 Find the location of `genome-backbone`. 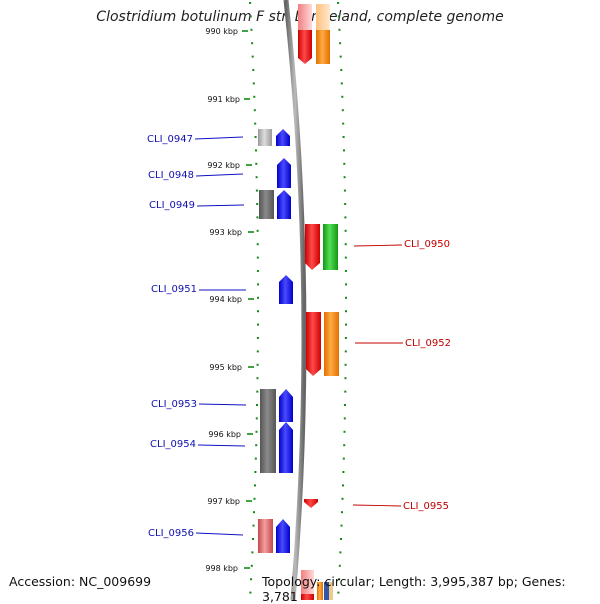

genome-backbone is located at coordinates (295, 300).